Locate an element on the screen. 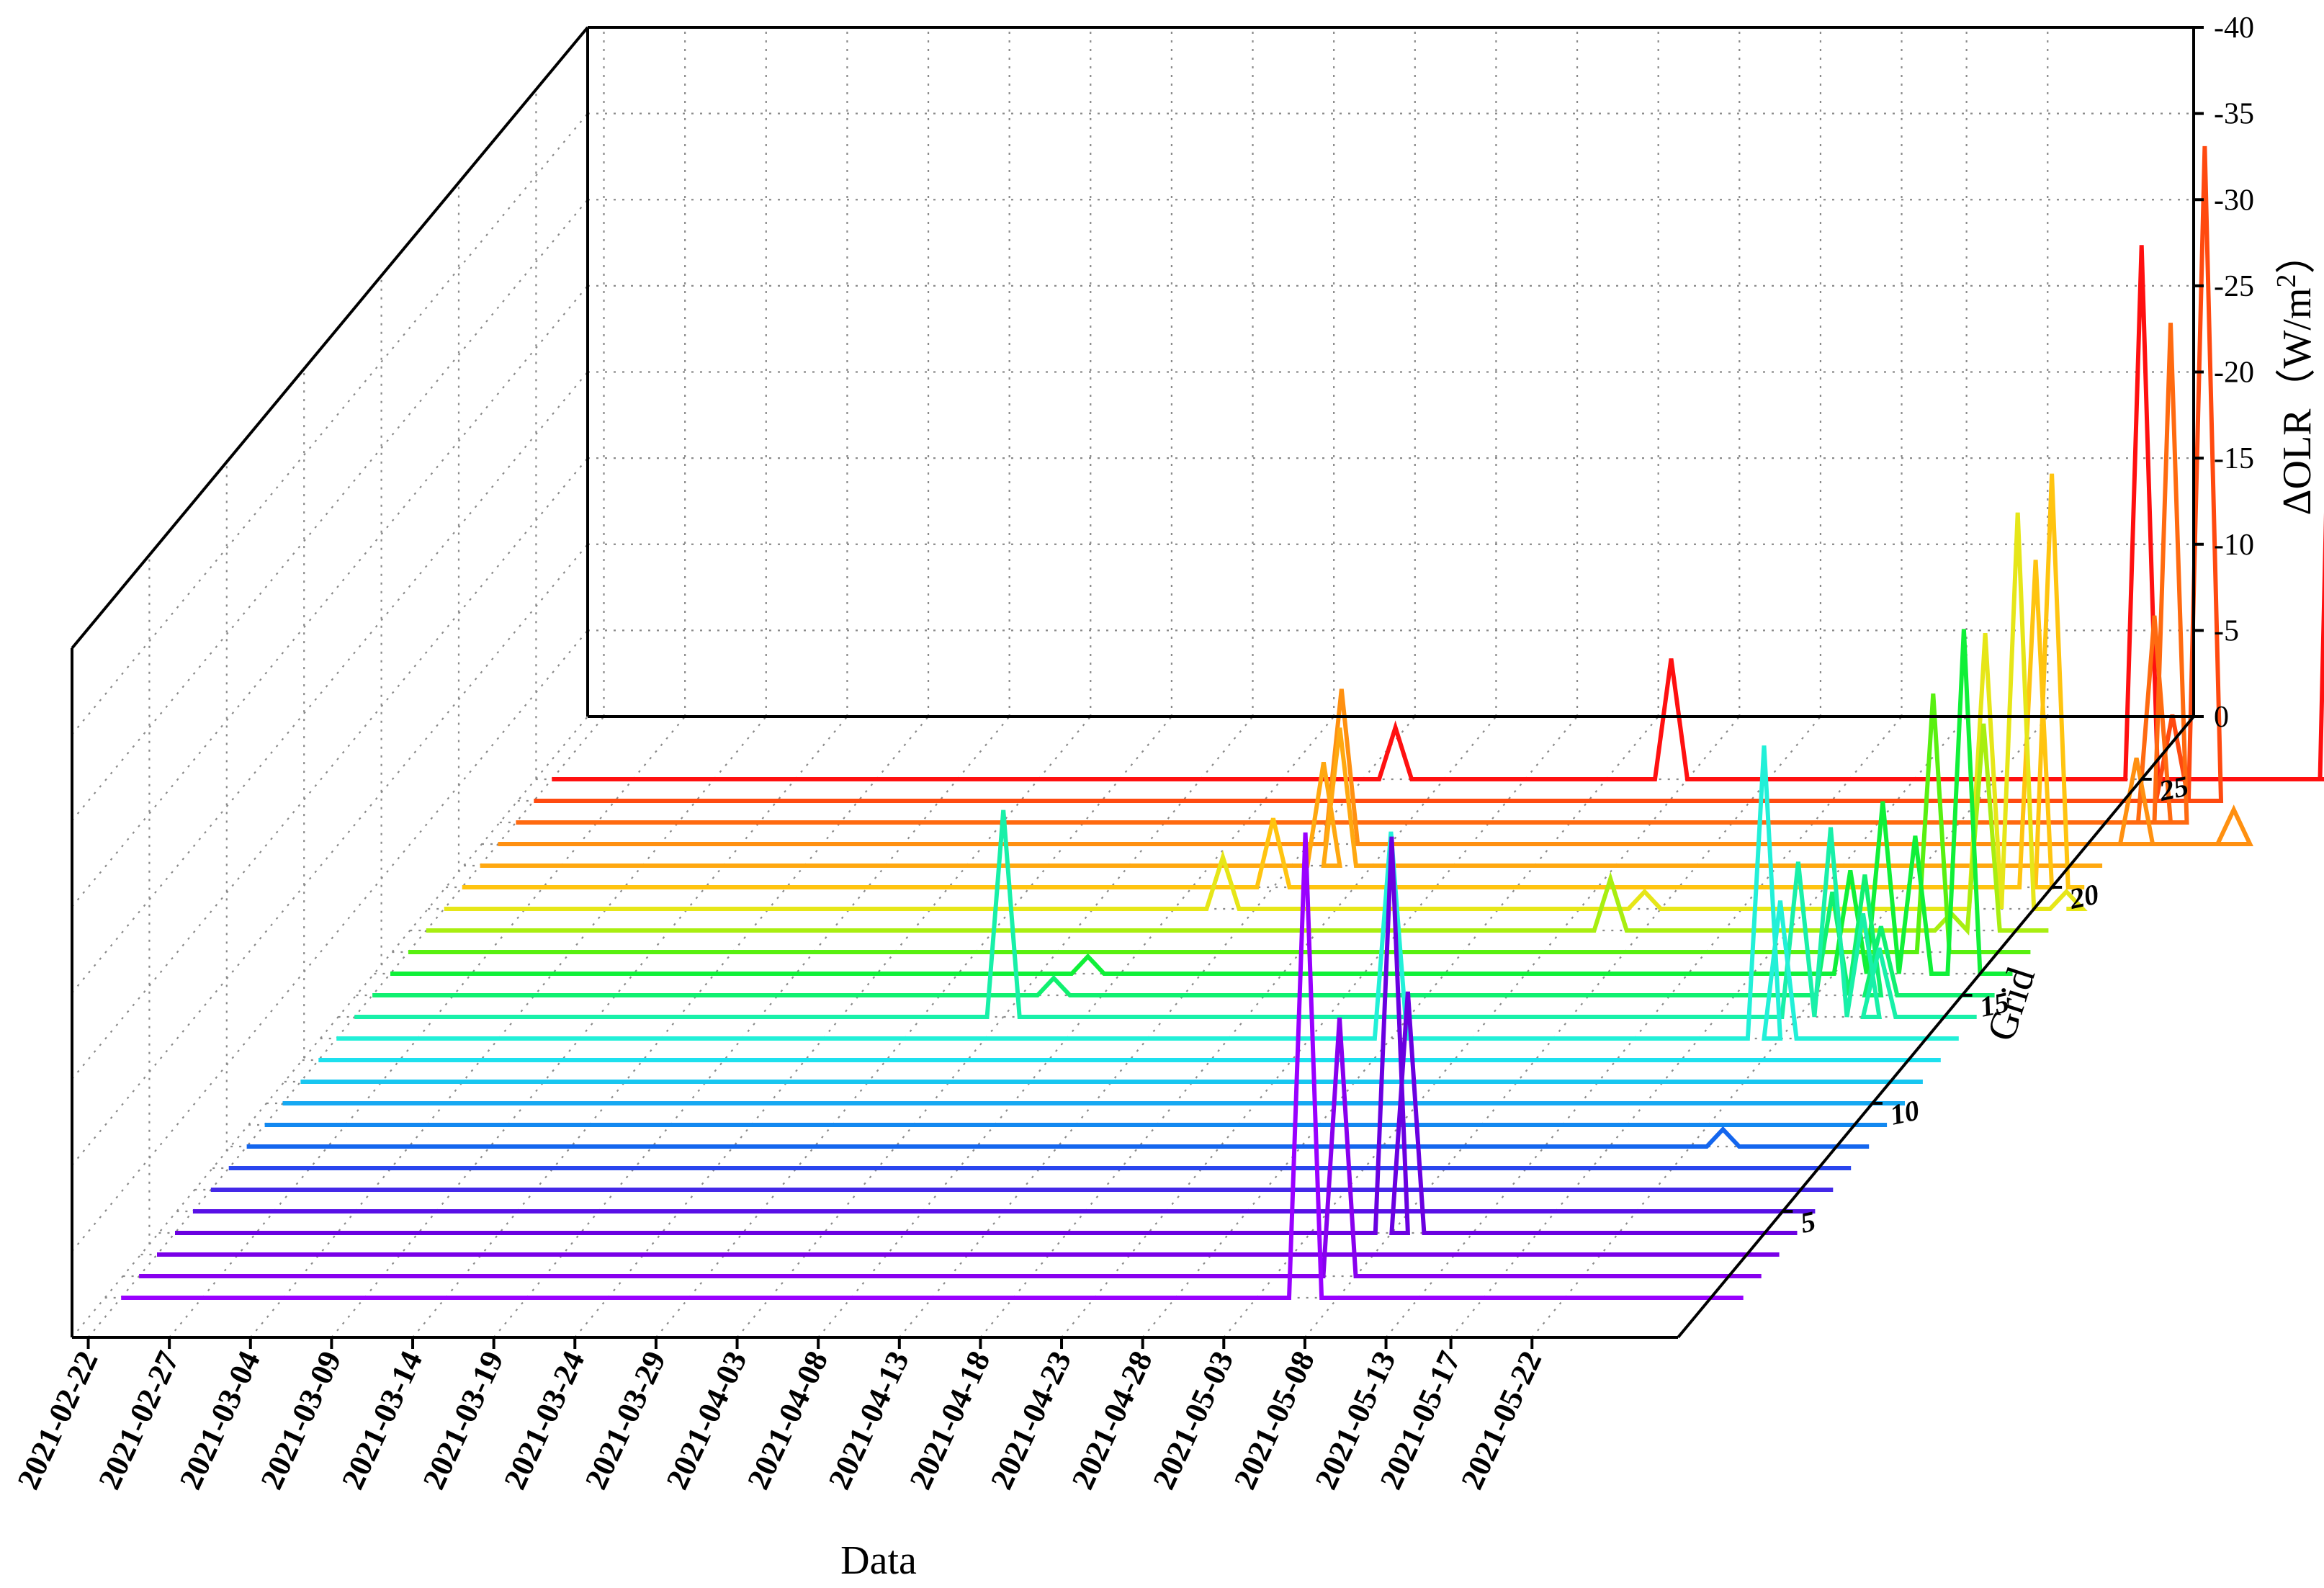 Image resolution: width=2324 pixels, height=1588 pixels. z-tick-label: -5 is located at coordinates (2226, 630).